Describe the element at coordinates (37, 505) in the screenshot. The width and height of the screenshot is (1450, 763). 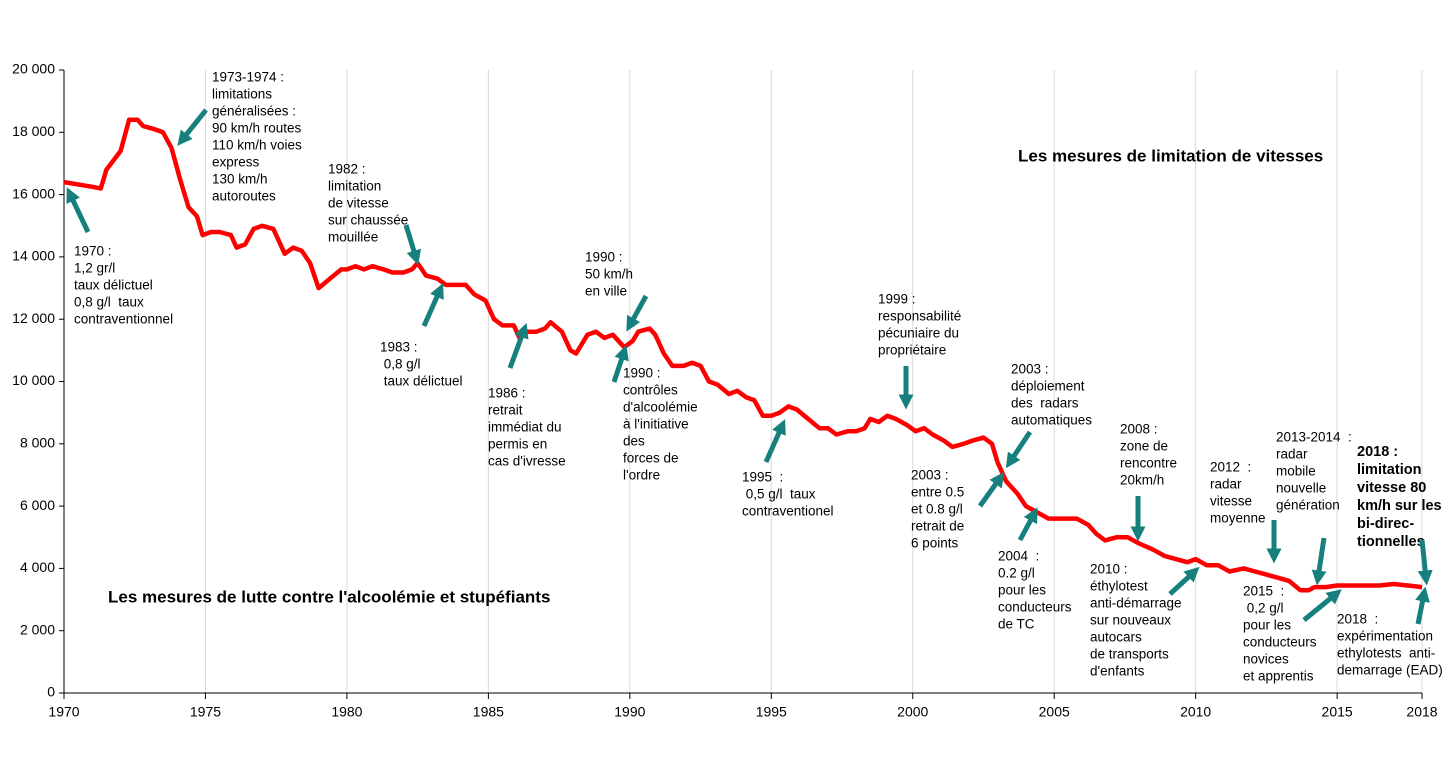
I see `y-tick-label: 6 000` at that location.